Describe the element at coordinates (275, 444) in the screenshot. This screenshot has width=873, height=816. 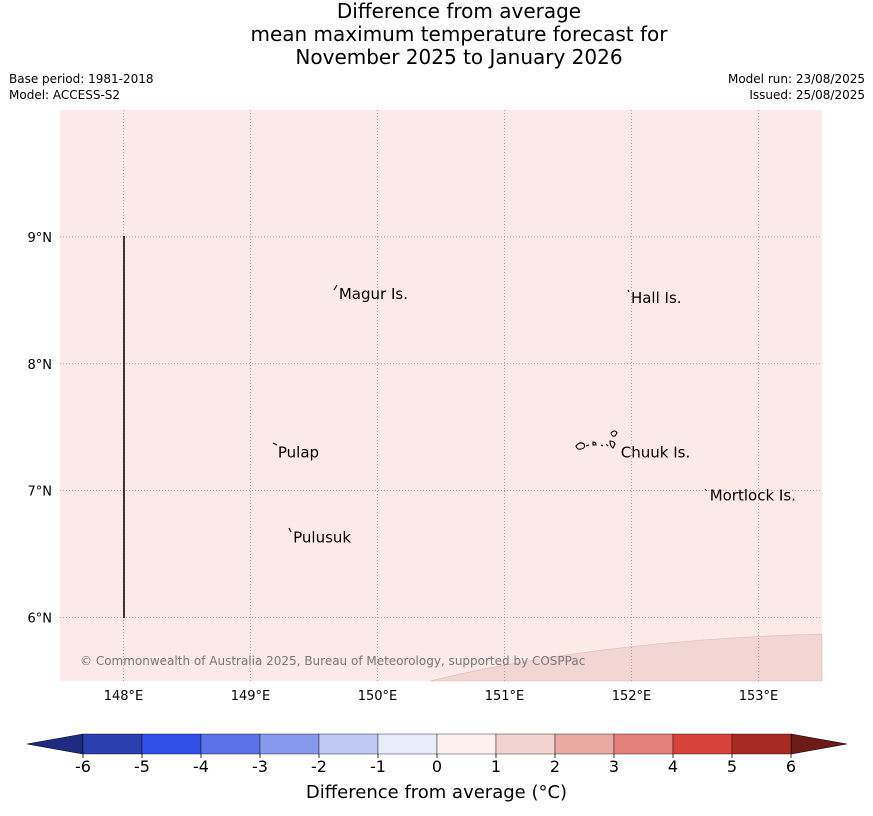
I see `island-pulap` at that location.